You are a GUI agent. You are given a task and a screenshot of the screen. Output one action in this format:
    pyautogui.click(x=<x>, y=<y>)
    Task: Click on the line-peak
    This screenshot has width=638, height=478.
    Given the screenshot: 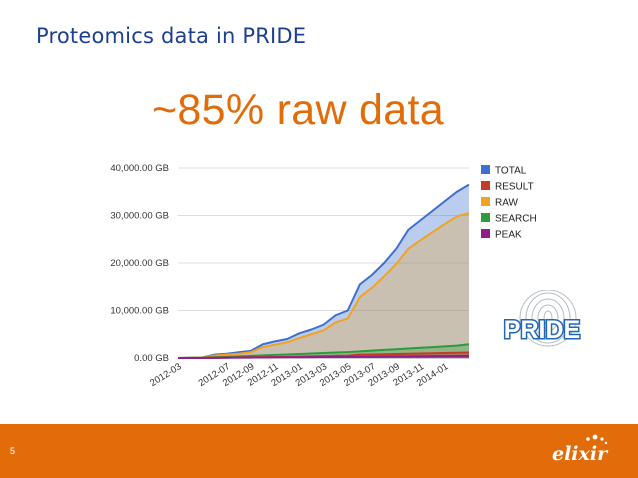 What is the action you would take?
    pyautogui.click(x=323, y=356)
    